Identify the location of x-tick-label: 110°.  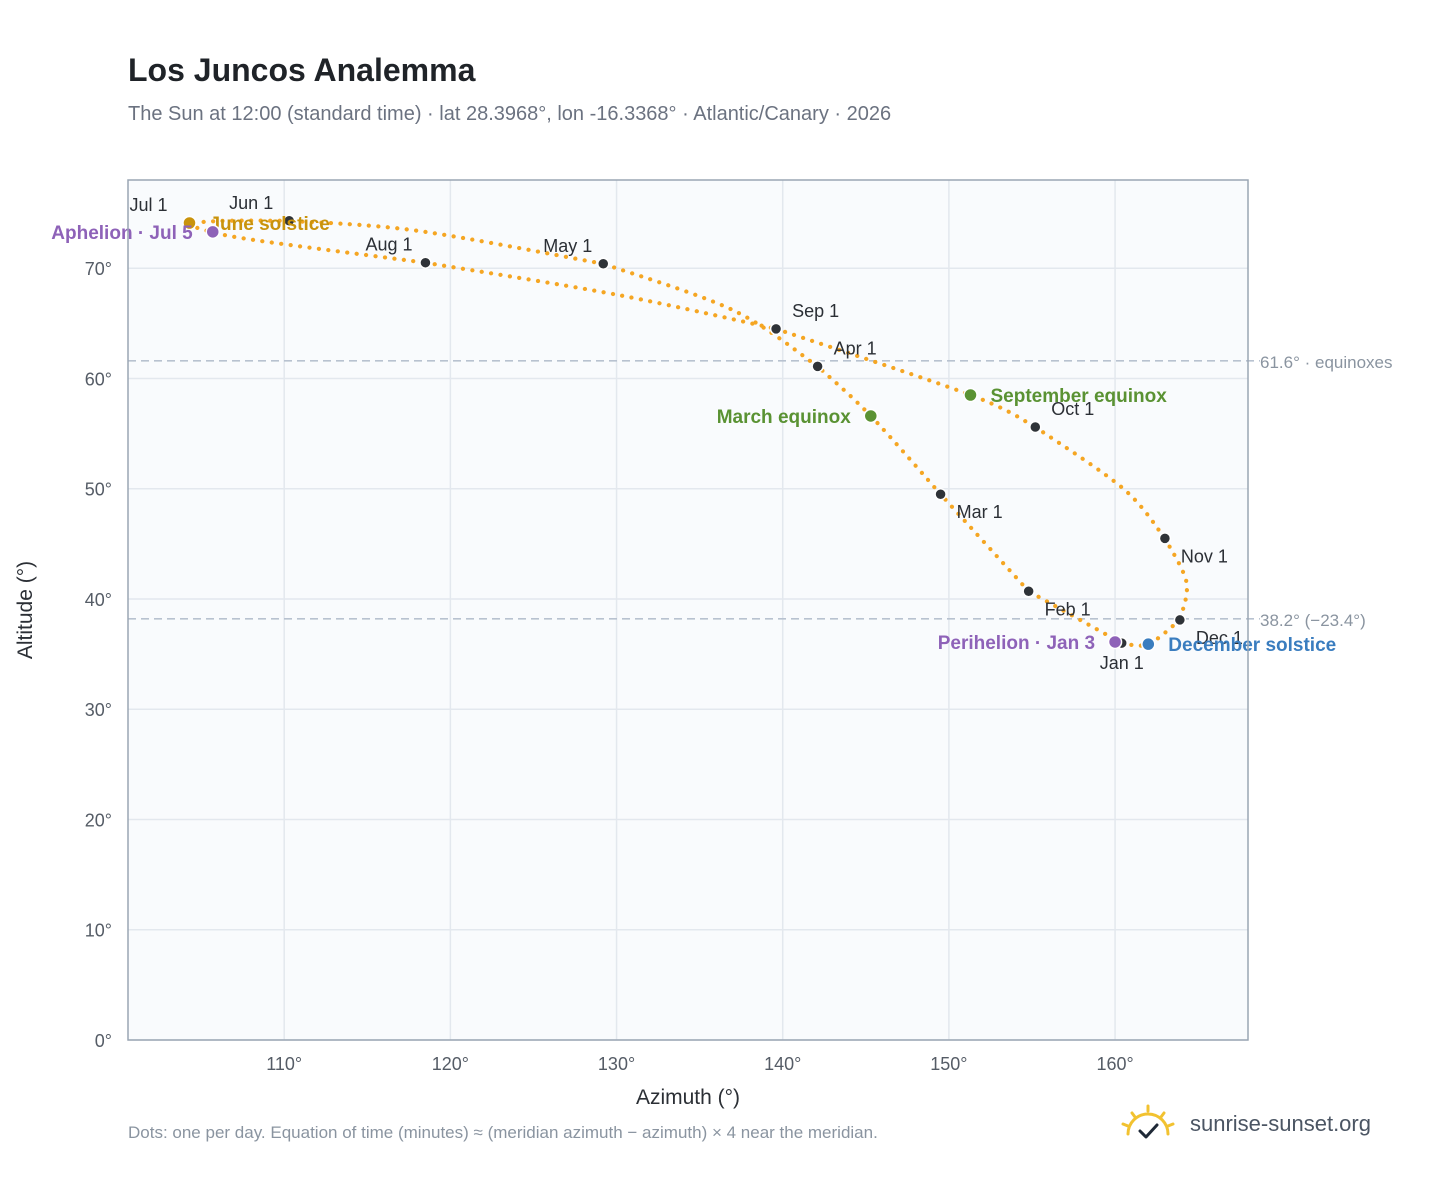
(284, 1064).